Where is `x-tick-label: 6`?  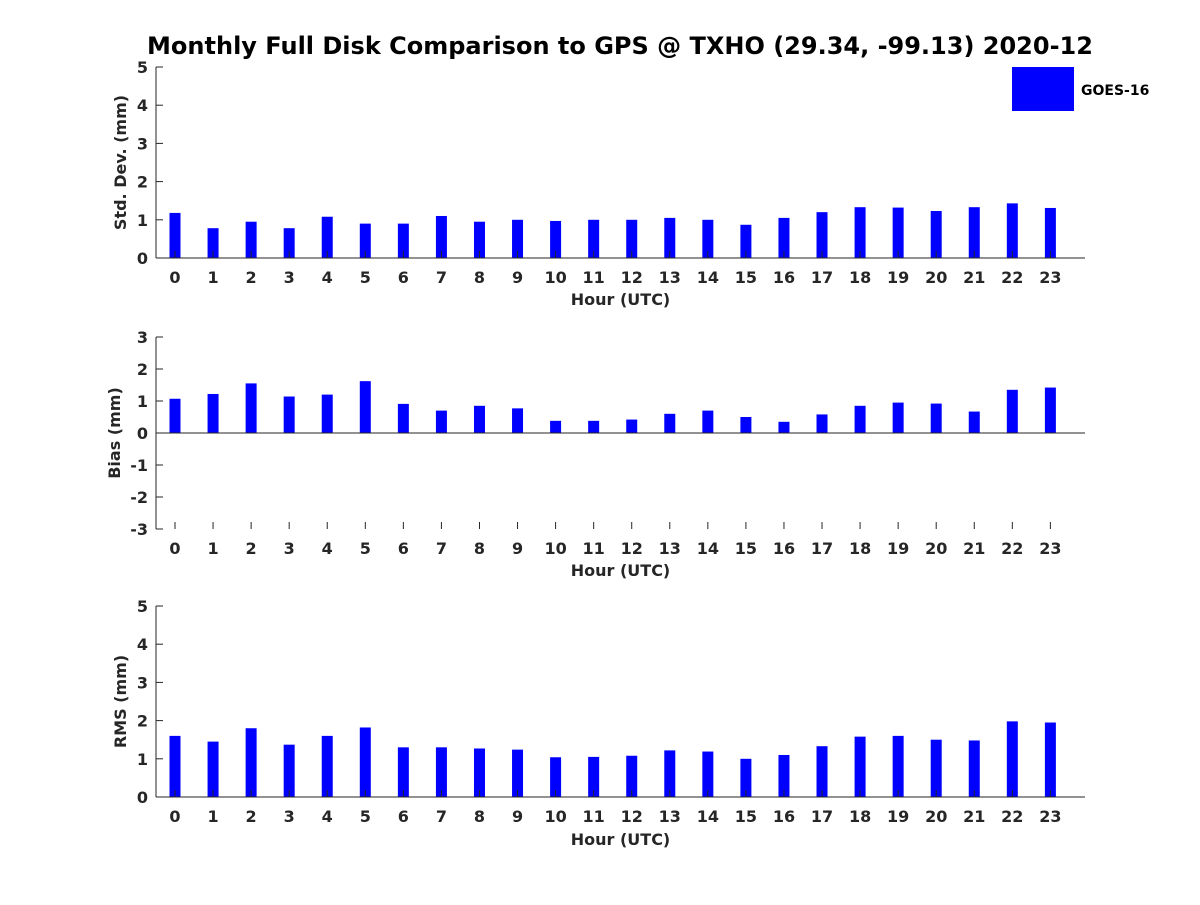
x-tick-label: 6 is located at coordinates (403, 816).